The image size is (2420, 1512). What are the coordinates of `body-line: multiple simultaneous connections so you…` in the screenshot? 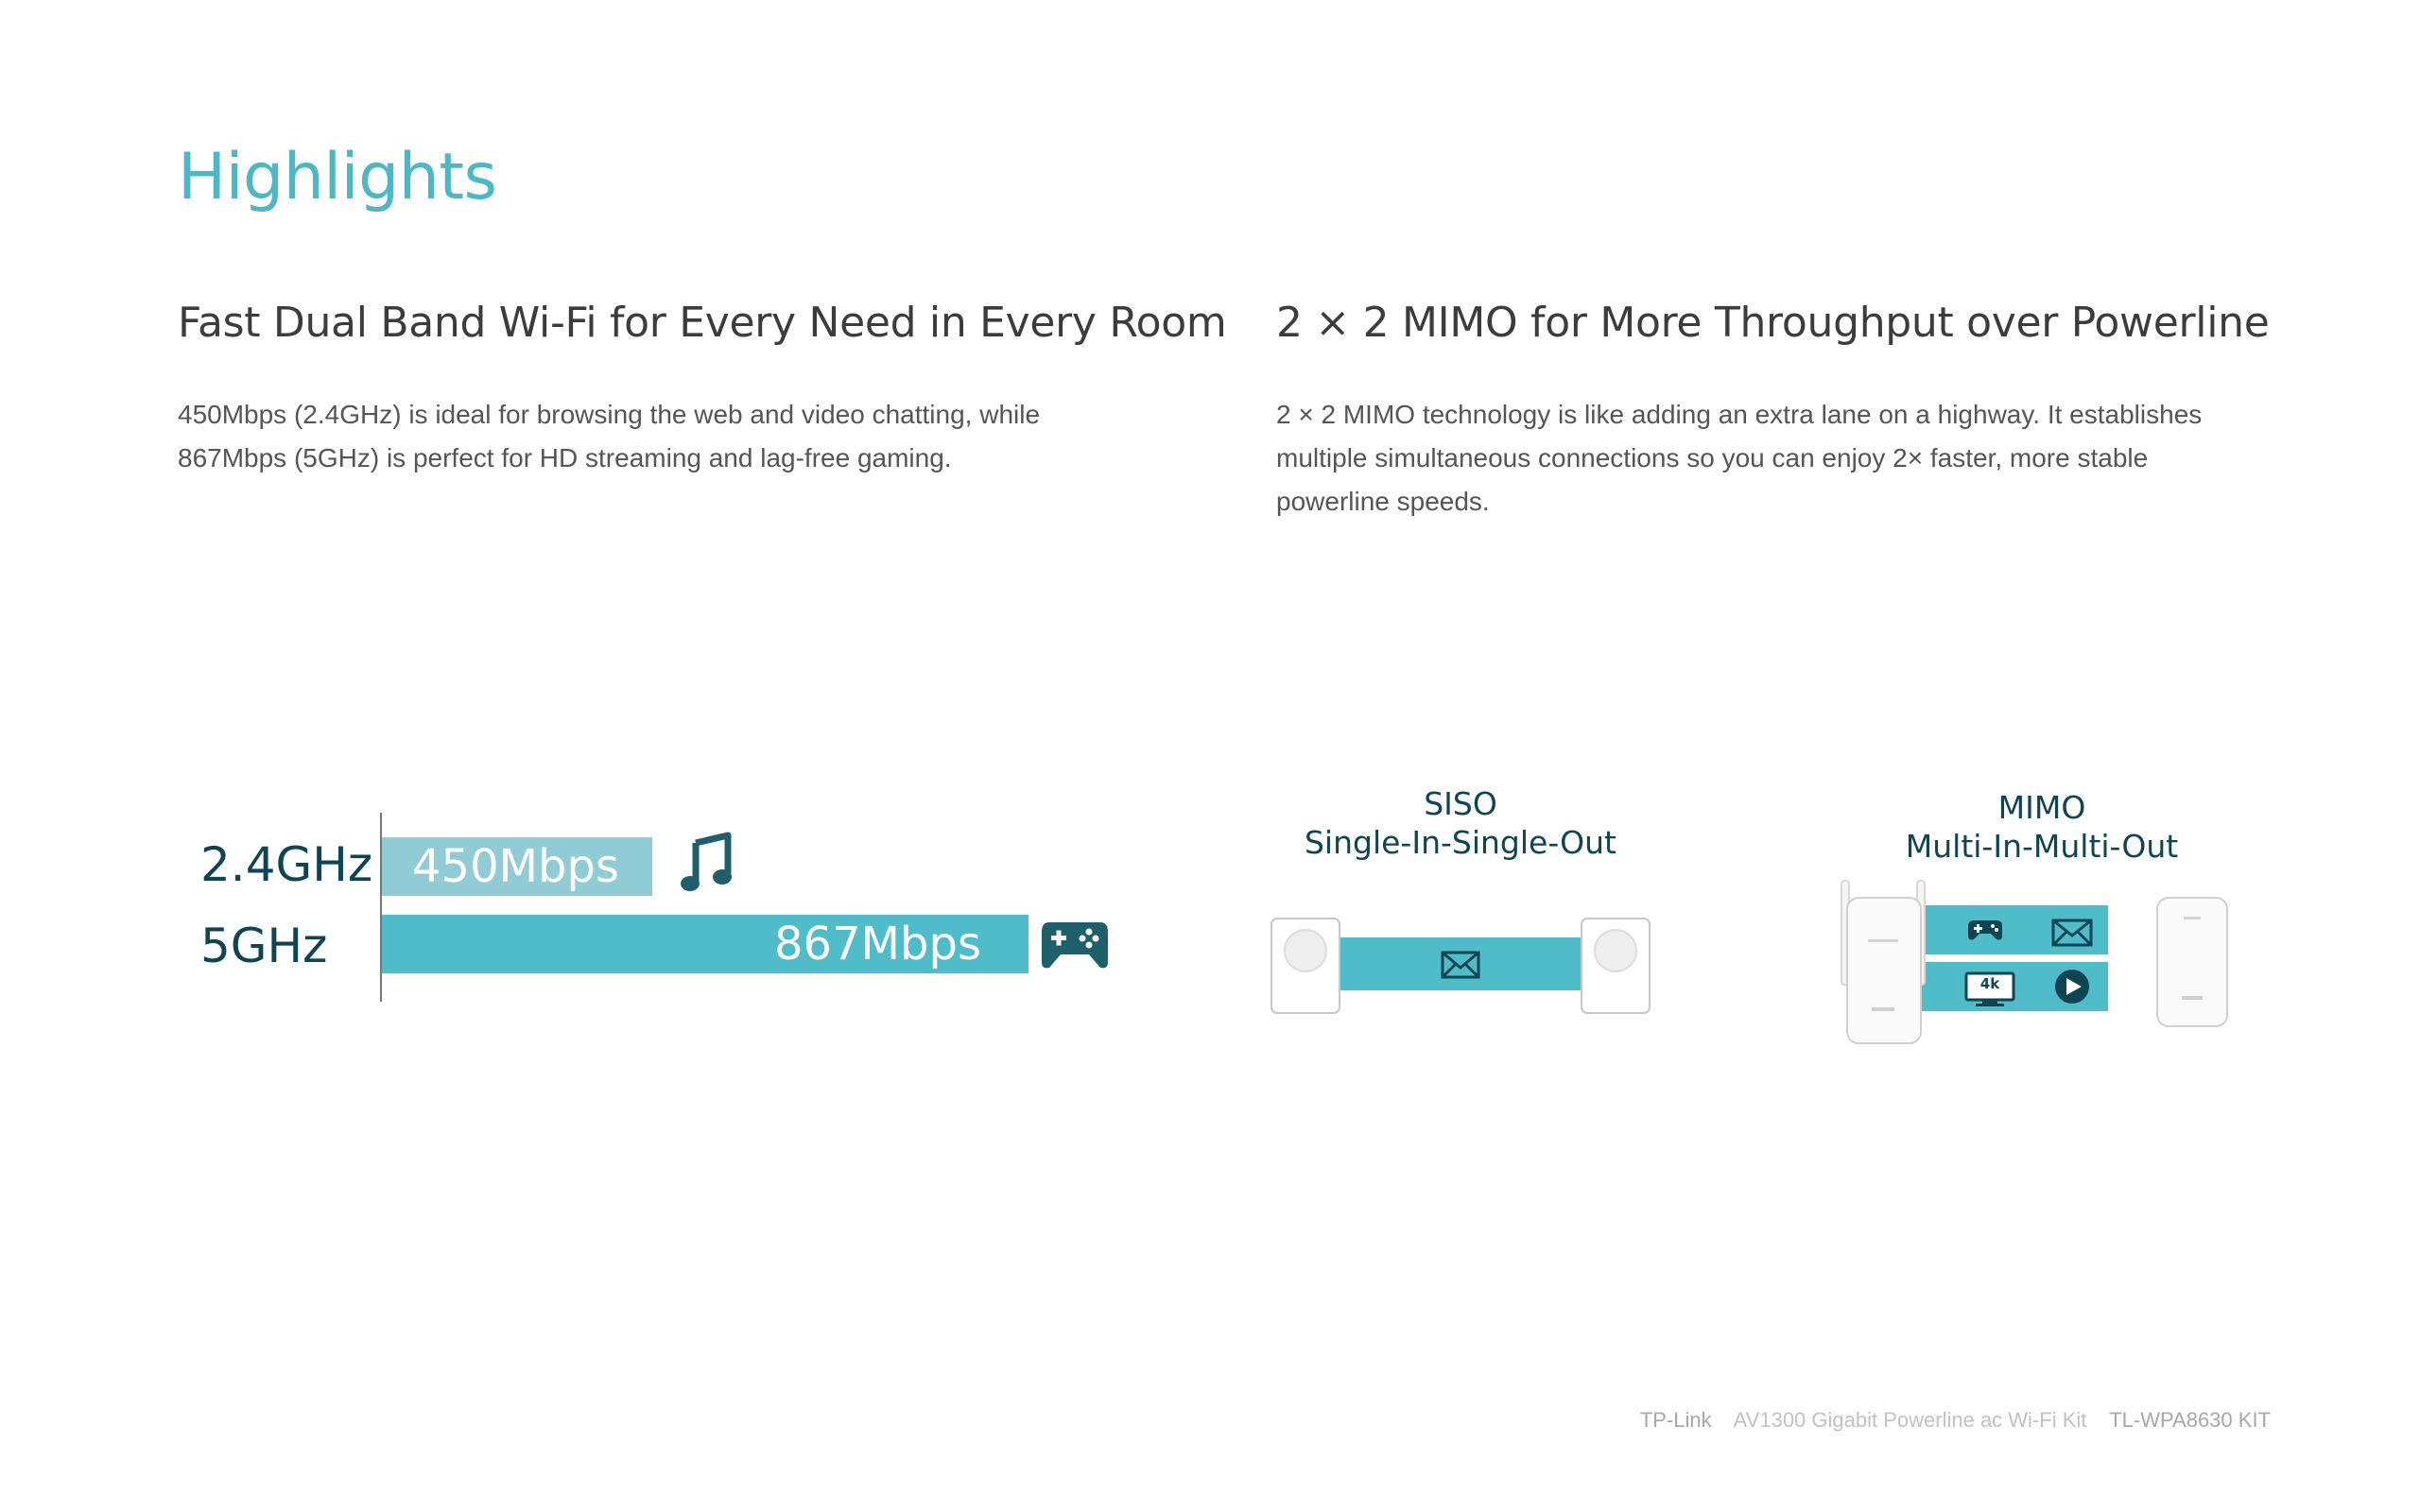 It's located at (1712, 457).